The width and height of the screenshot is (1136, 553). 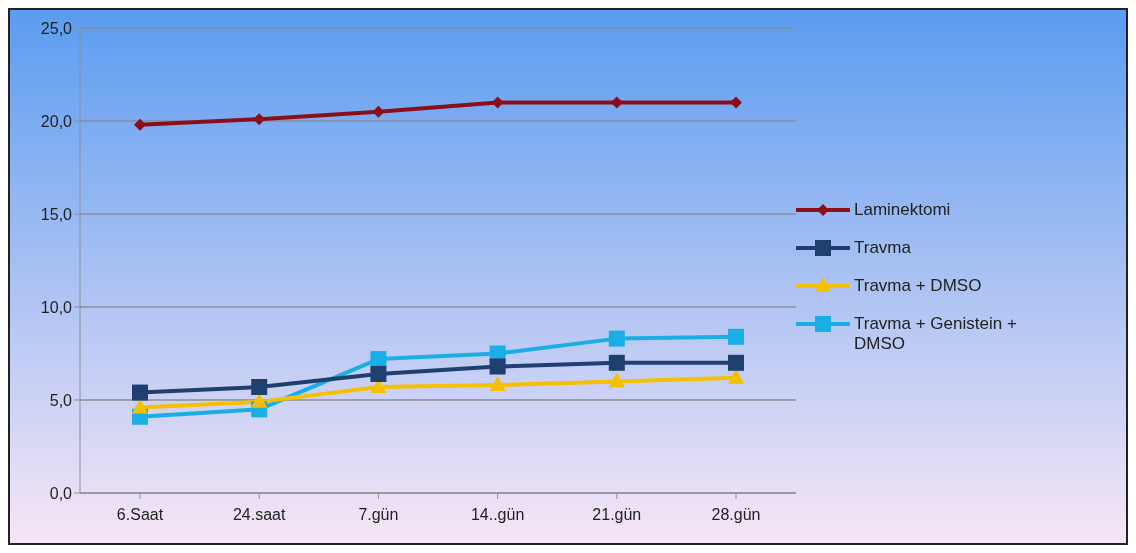 I want to click on legend-label: Travma + DMSO, so click(x=918, y=285).